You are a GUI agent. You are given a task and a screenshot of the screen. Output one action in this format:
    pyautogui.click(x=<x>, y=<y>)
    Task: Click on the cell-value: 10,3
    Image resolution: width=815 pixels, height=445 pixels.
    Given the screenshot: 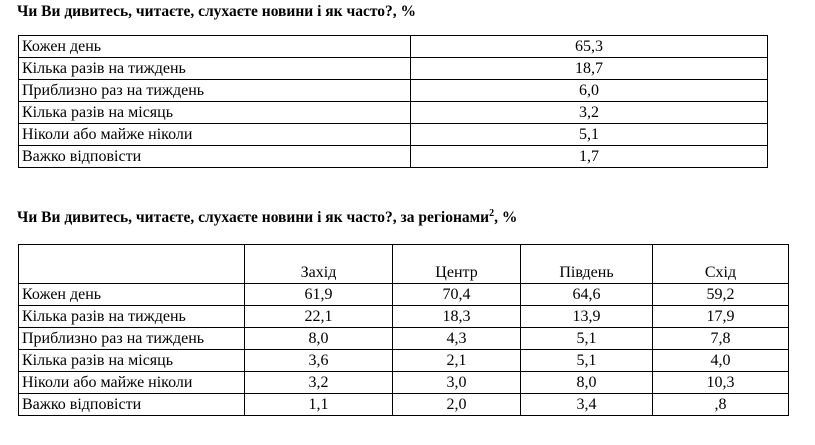 What is the action you would take?
    pyautogui.click(x=720, y=382)
    